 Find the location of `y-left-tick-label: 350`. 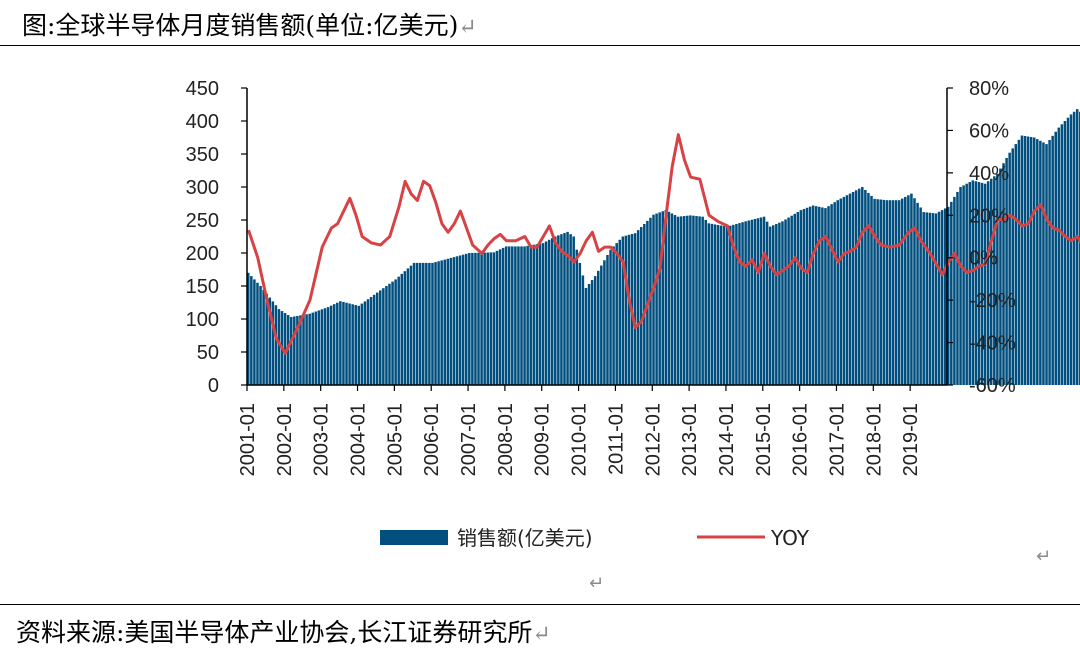

y-left-tick-label: 350 is located at coordinates (202, 155).